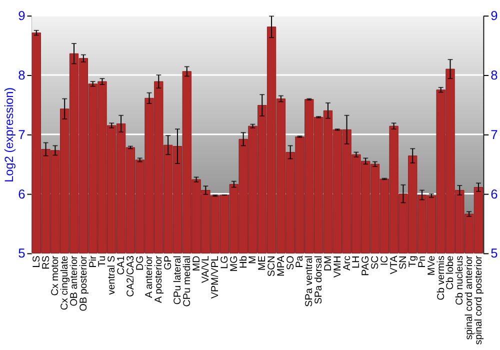  I want to click on x-tick-label: Pir, so click(93, 261).